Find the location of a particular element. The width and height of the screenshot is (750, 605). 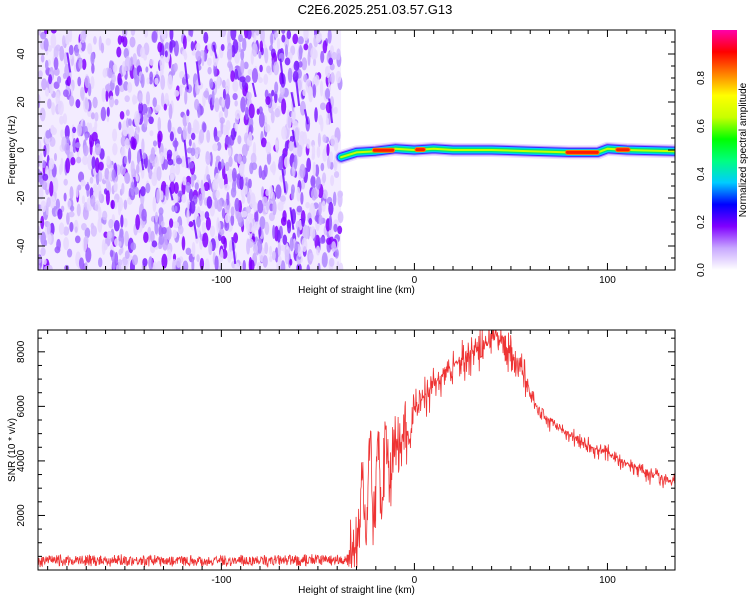

heatmap-y-tick-label: -20 is located at coordinates (21, 197).